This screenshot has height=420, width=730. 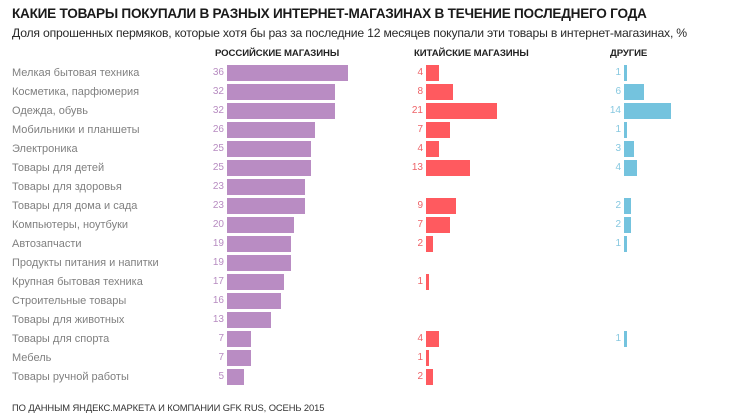 I want to click on chart-row: Товары для спорта 7 4 1, so click(x=365, y=339).